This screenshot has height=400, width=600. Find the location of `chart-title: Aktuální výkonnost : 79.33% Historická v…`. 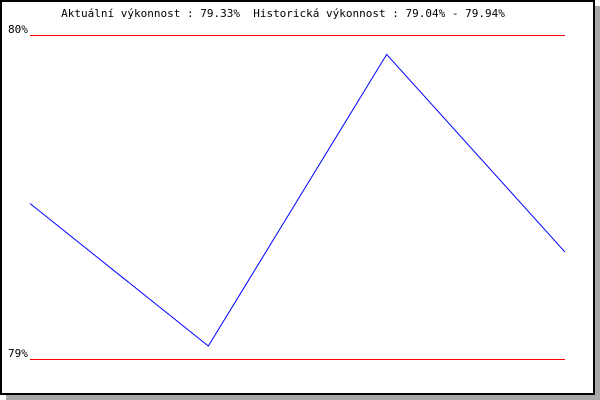

chart-title: Aktuální výkonnost : 79.33% Historická v… is located at coordinates (283, 13).